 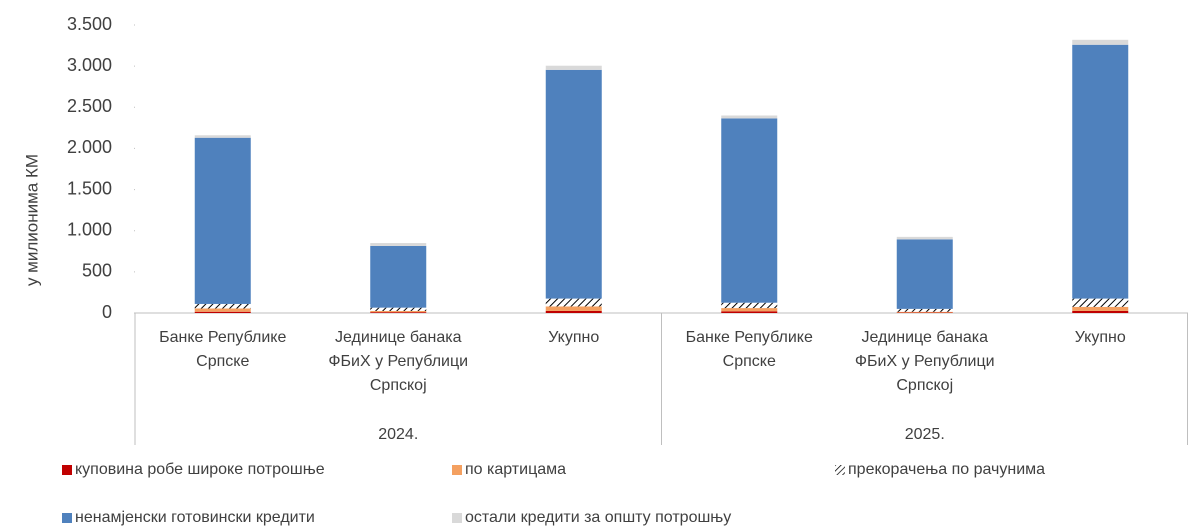 I want to click on group-label: 2024., so click(x=398, y=434).